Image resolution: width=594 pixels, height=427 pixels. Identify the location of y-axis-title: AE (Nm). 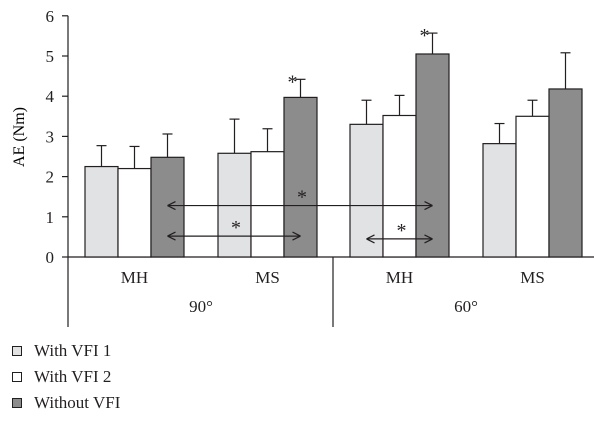
(19, 137).